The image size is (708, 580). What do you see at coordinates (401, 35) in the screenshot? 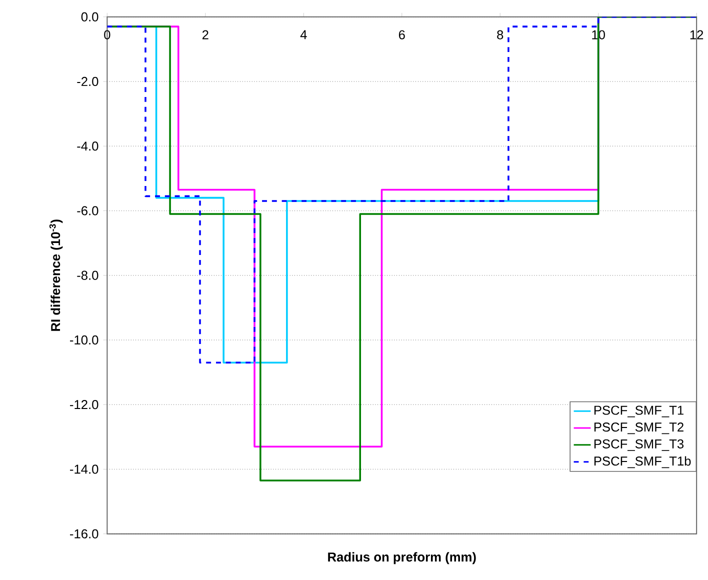
I see `x-tick-label: 6` at bounding box center [401, 35].